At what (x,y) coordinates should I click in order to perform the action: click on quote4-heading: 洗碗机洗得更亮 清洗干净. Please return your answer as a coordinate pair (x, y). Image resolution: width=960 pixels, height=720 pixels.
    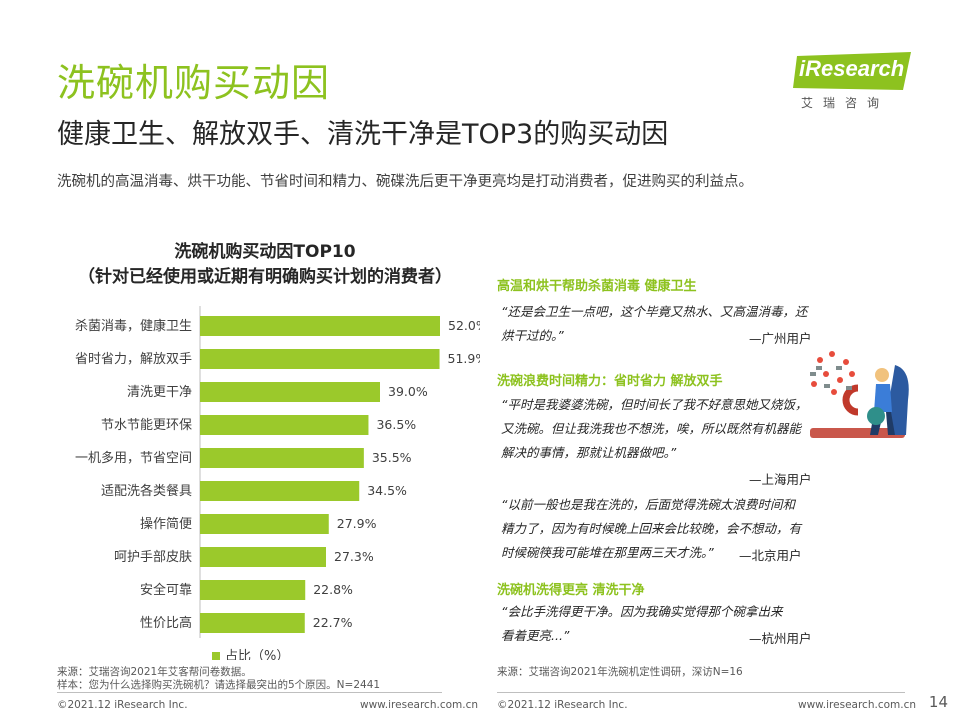
    Looking at the image, I should click on (571, 590).